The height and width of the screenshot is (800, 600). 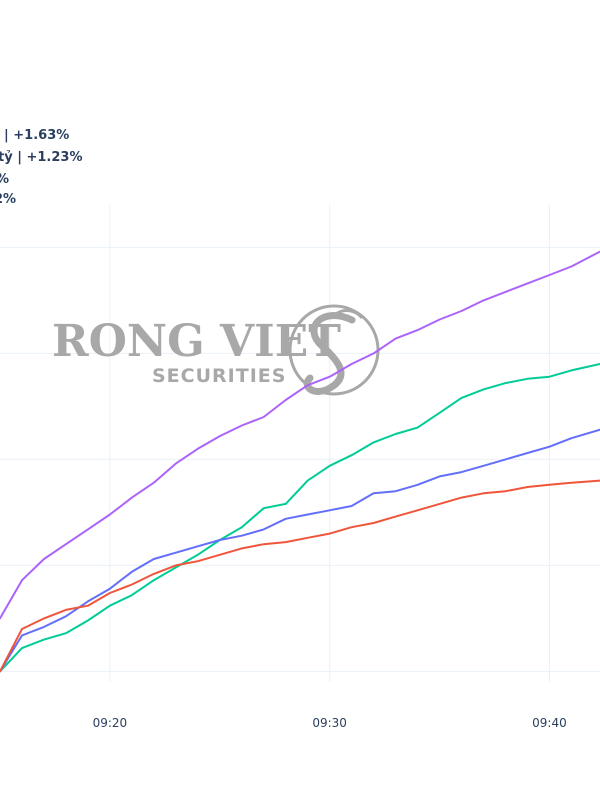 What do you see at coordinates (4, 179) in the screenshot?
I see `legend-entry: %` at bounding box center [4, 179].